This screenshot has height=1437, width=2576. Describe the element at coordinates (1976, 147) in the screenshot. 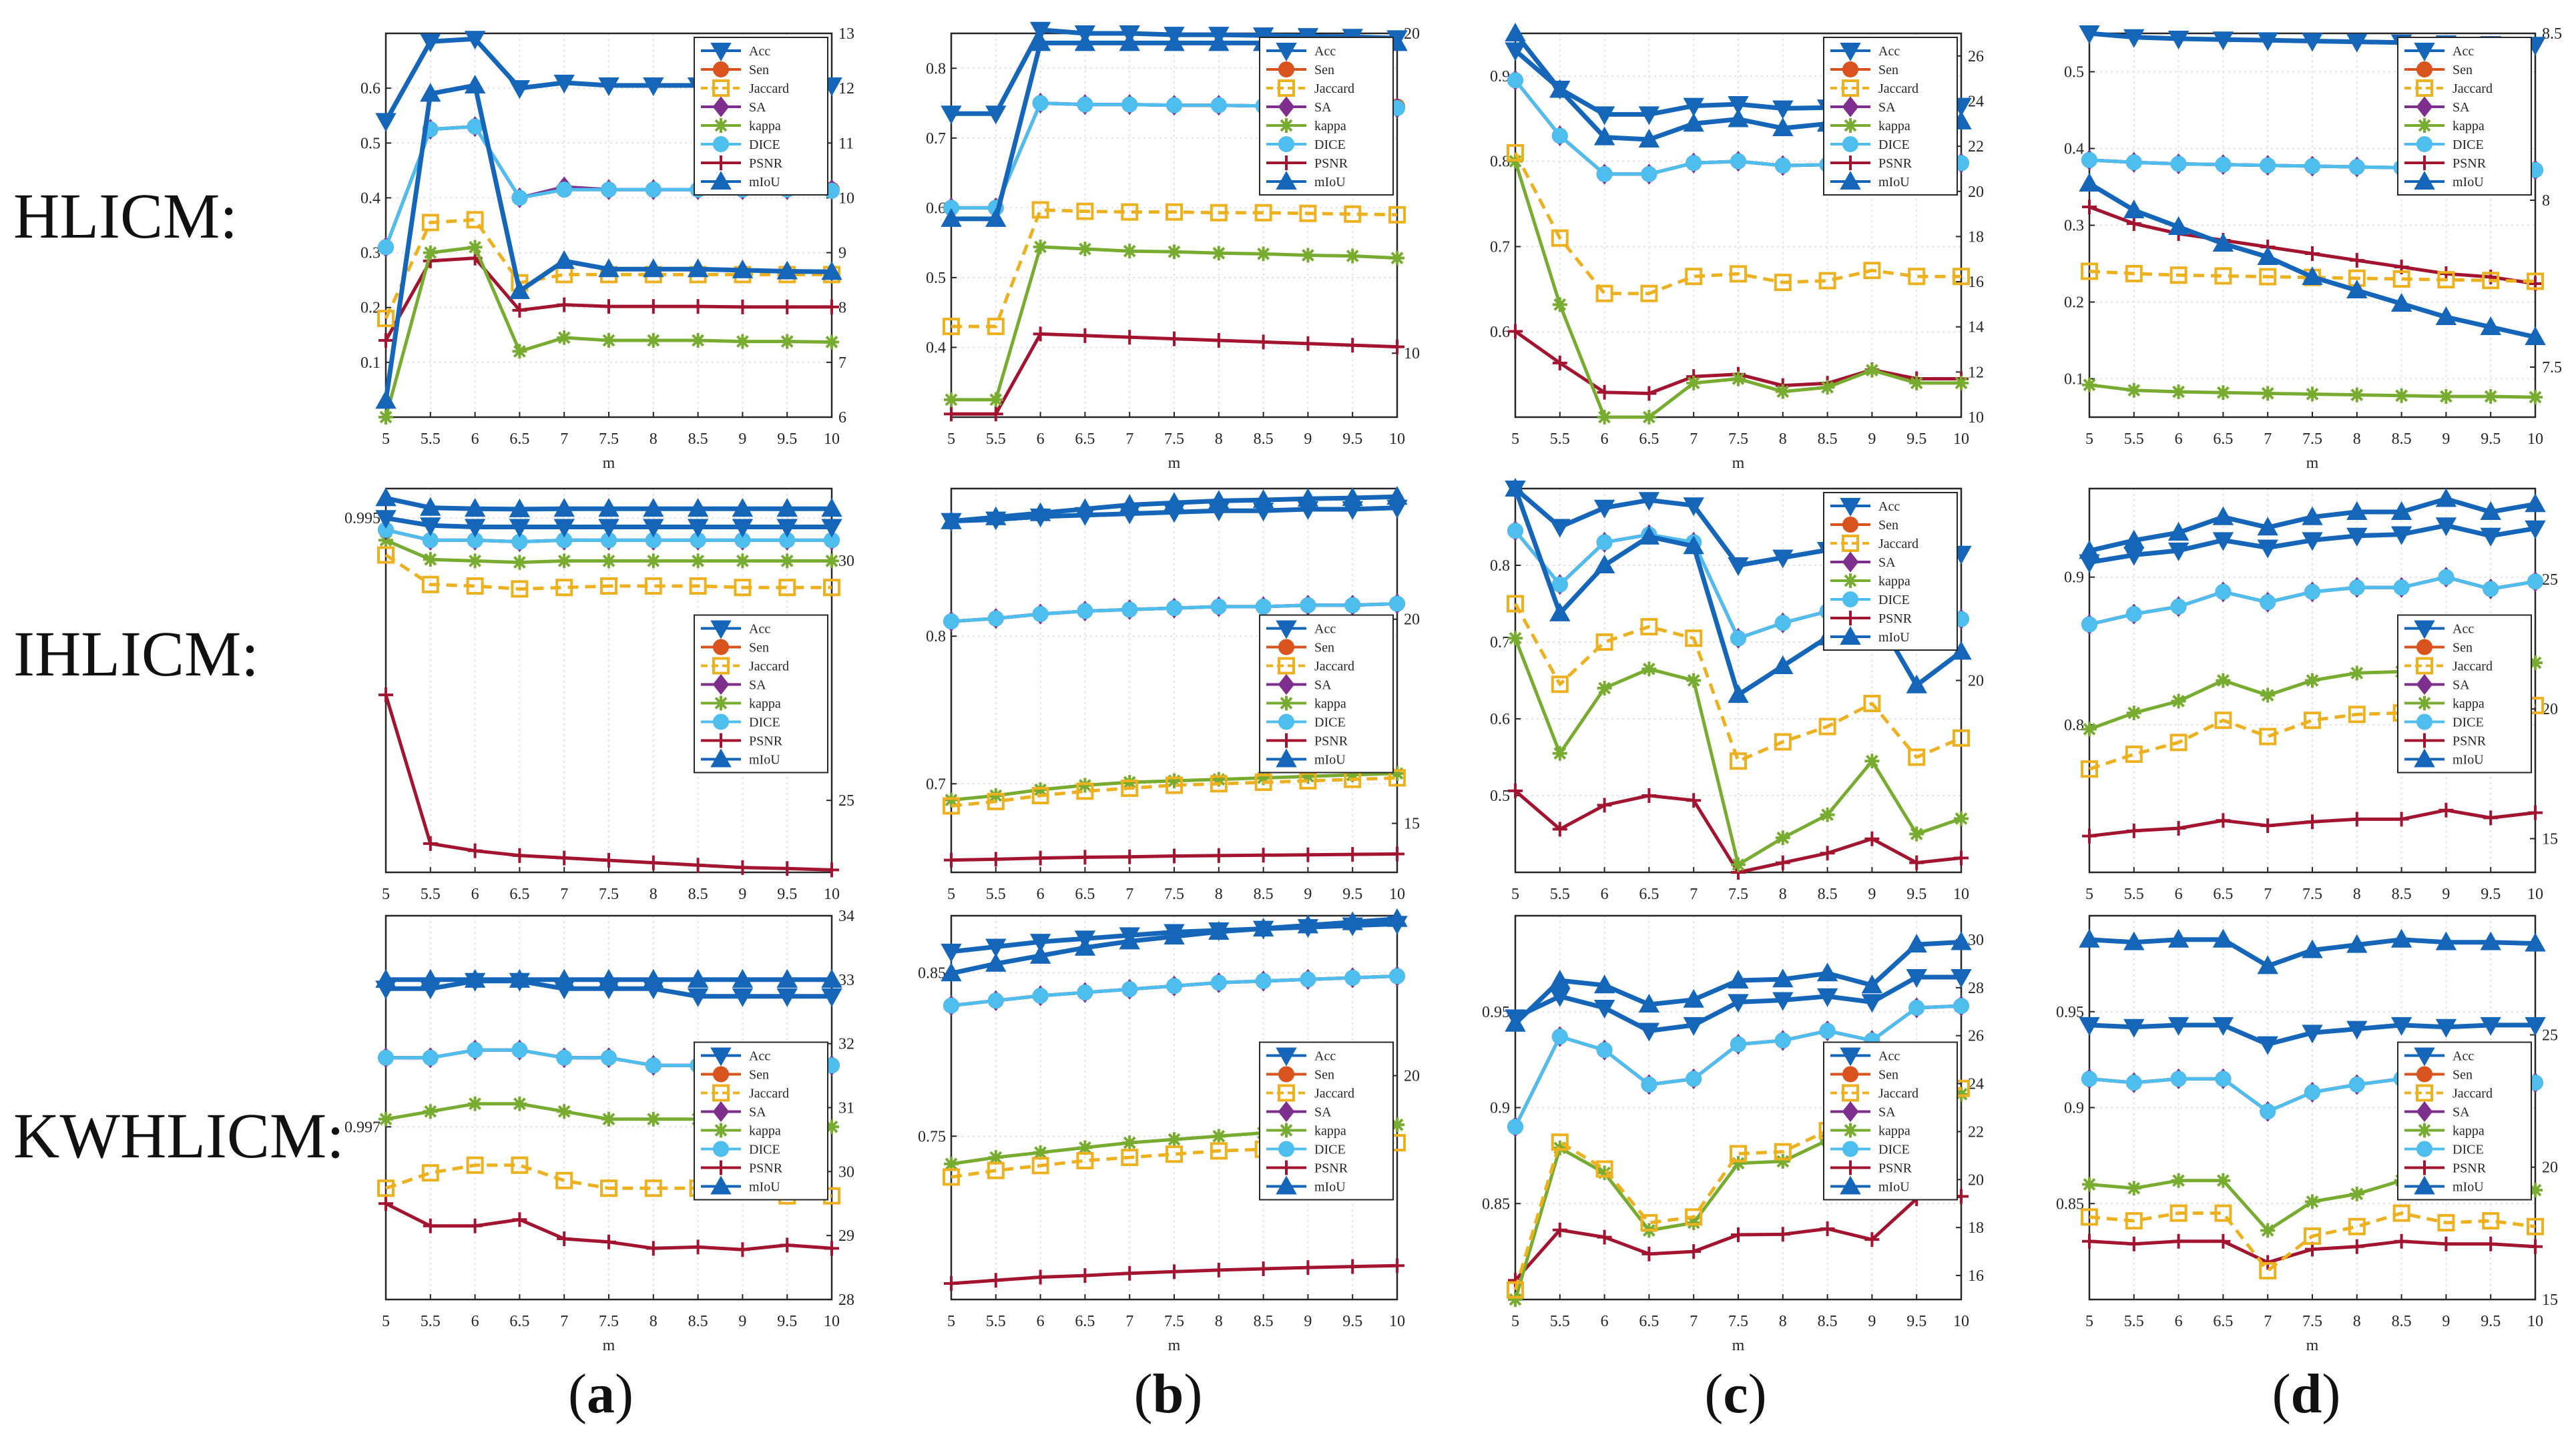

I see `y2-tick-label: 22` at that location.